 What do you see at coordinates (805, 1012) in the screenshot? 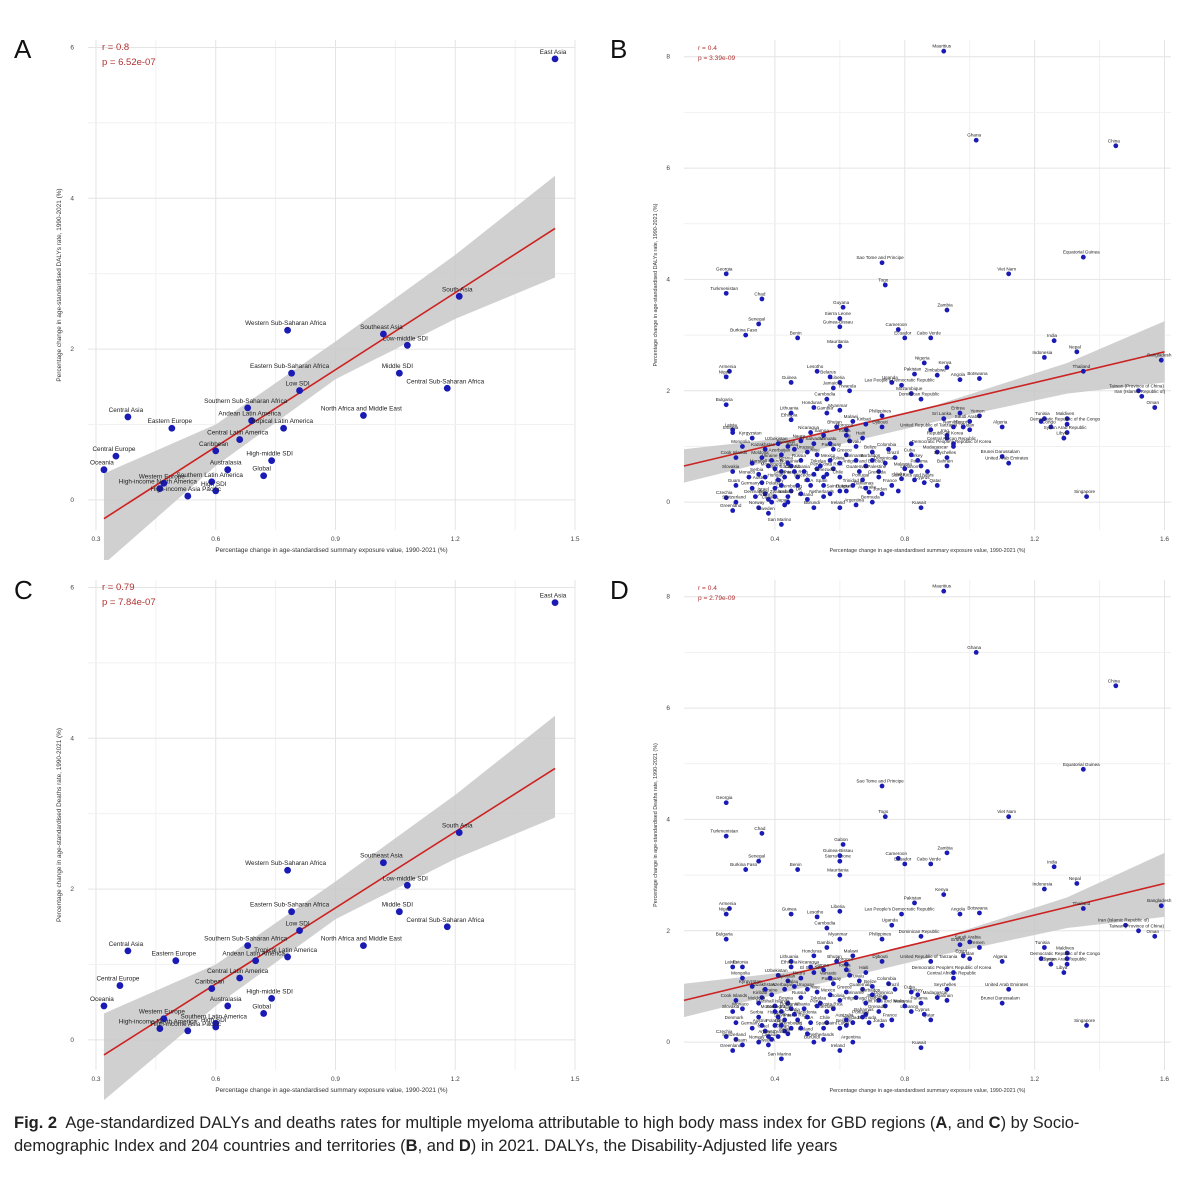
I see `point-label: Macedonia` at bounding box center [805, 1012].